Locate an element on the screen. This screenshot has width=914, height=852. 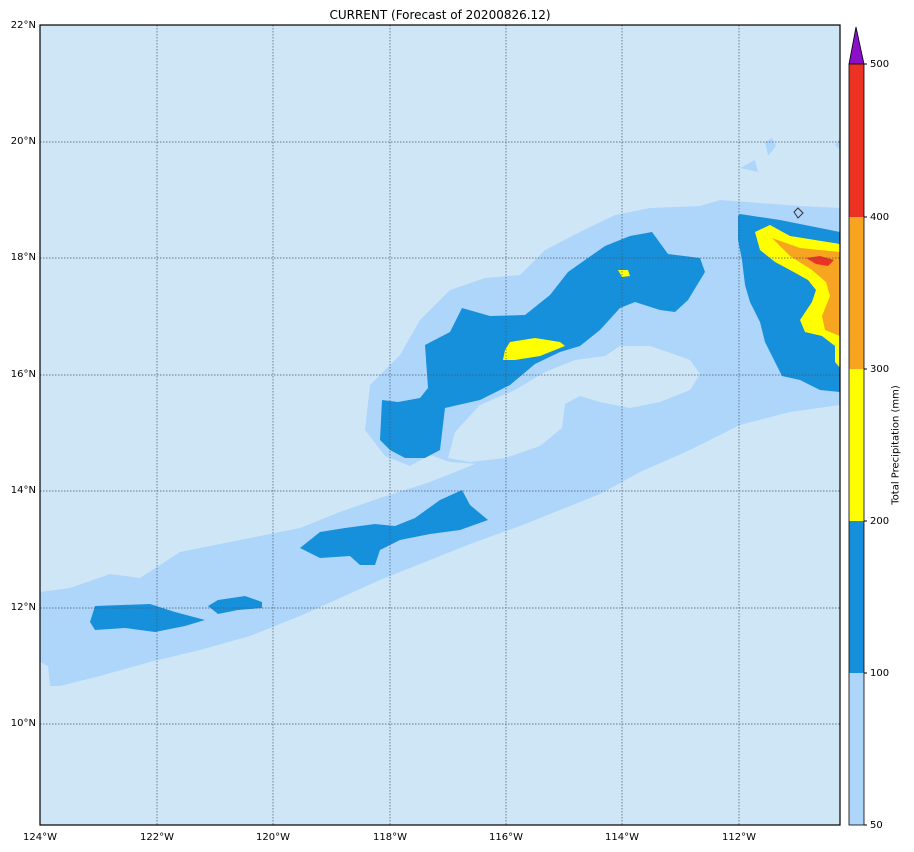
lon-label: 118°W is located at coordinates (390, 837).